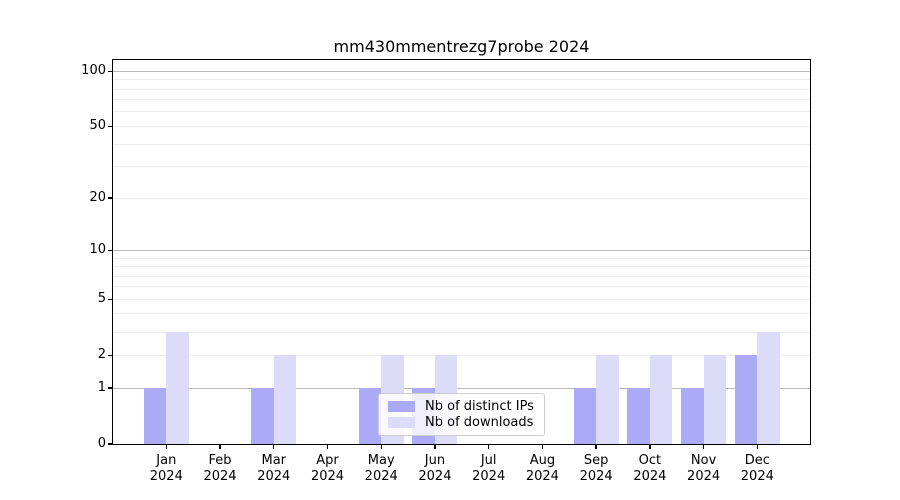 The image size is (900, 500). Describe the element at coordinates (542, 460) in the screenshot. I see `x-axis-month: Aug` at that location.